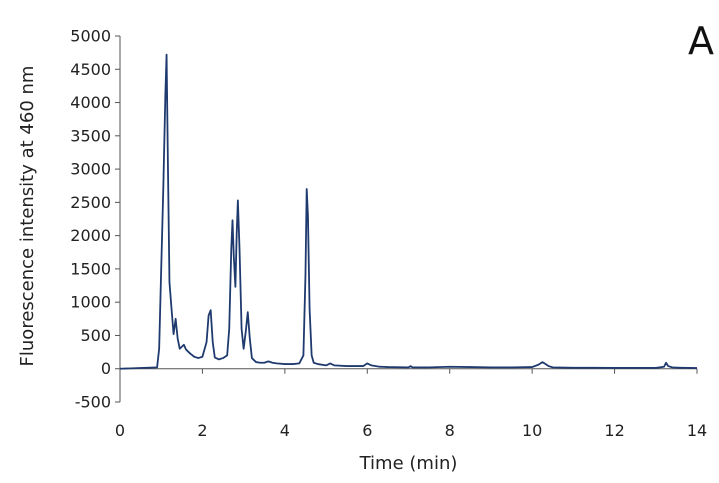  What do you see at coordinates (90, 235) in the screenshot?
I see `y-tick-label: 2000` at bounding box center [90, 235].